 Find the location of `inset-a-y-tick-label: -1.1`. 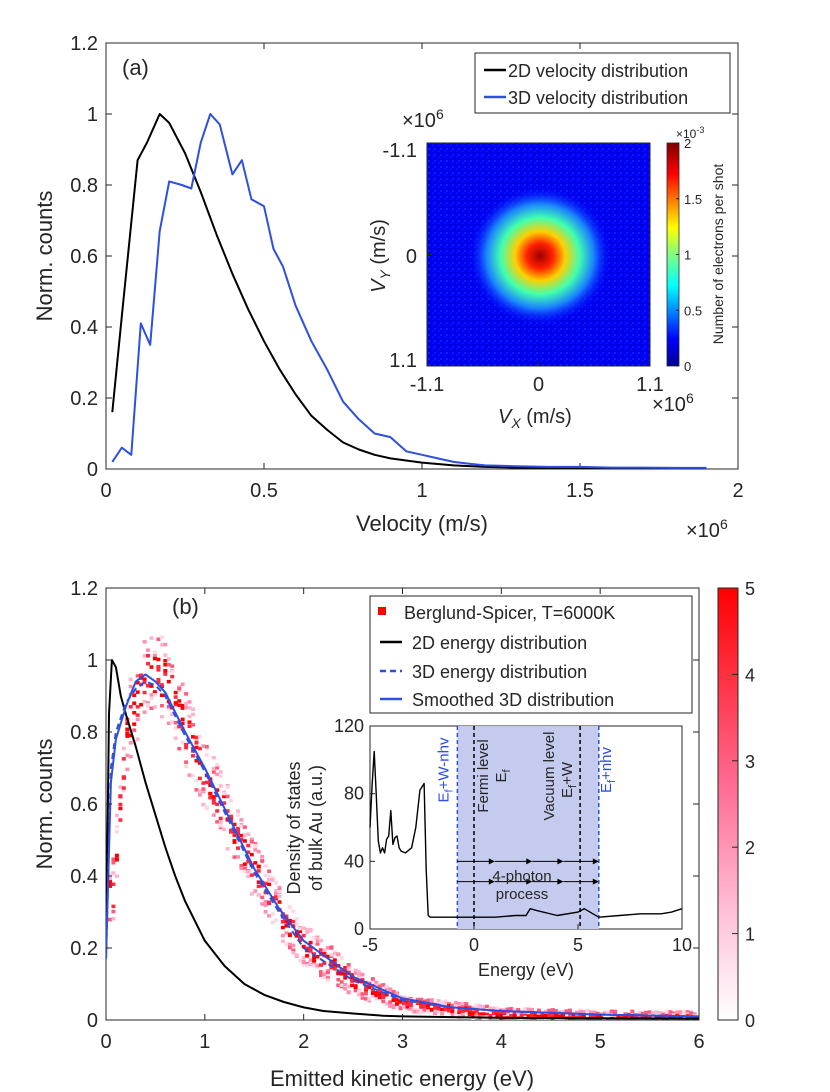

inset-a-y-tick-label: -1.1 is located at coordinates (400, 151).